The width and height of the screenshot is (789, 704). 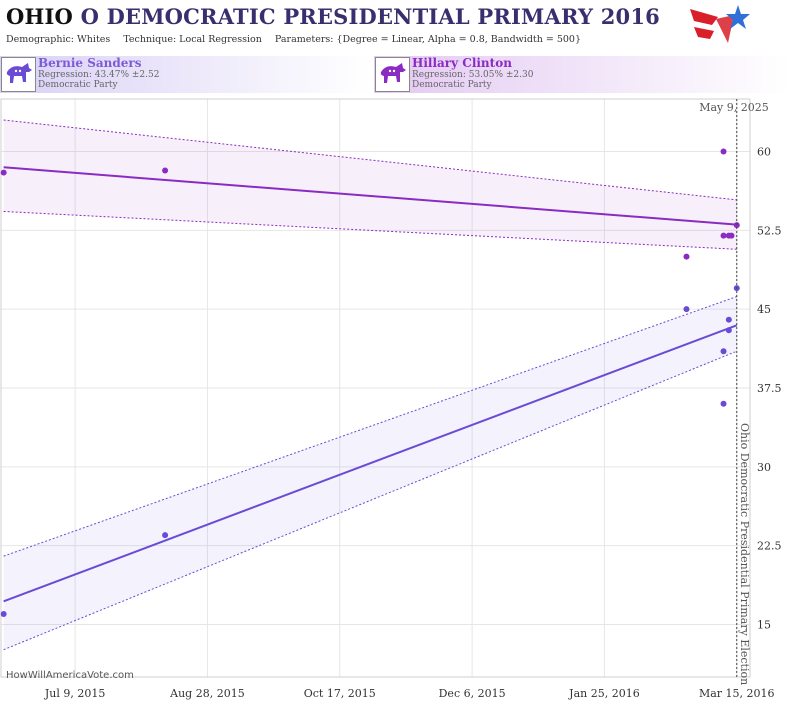 I want to click on y-tick-label: 45, so click(x=764, y=309).